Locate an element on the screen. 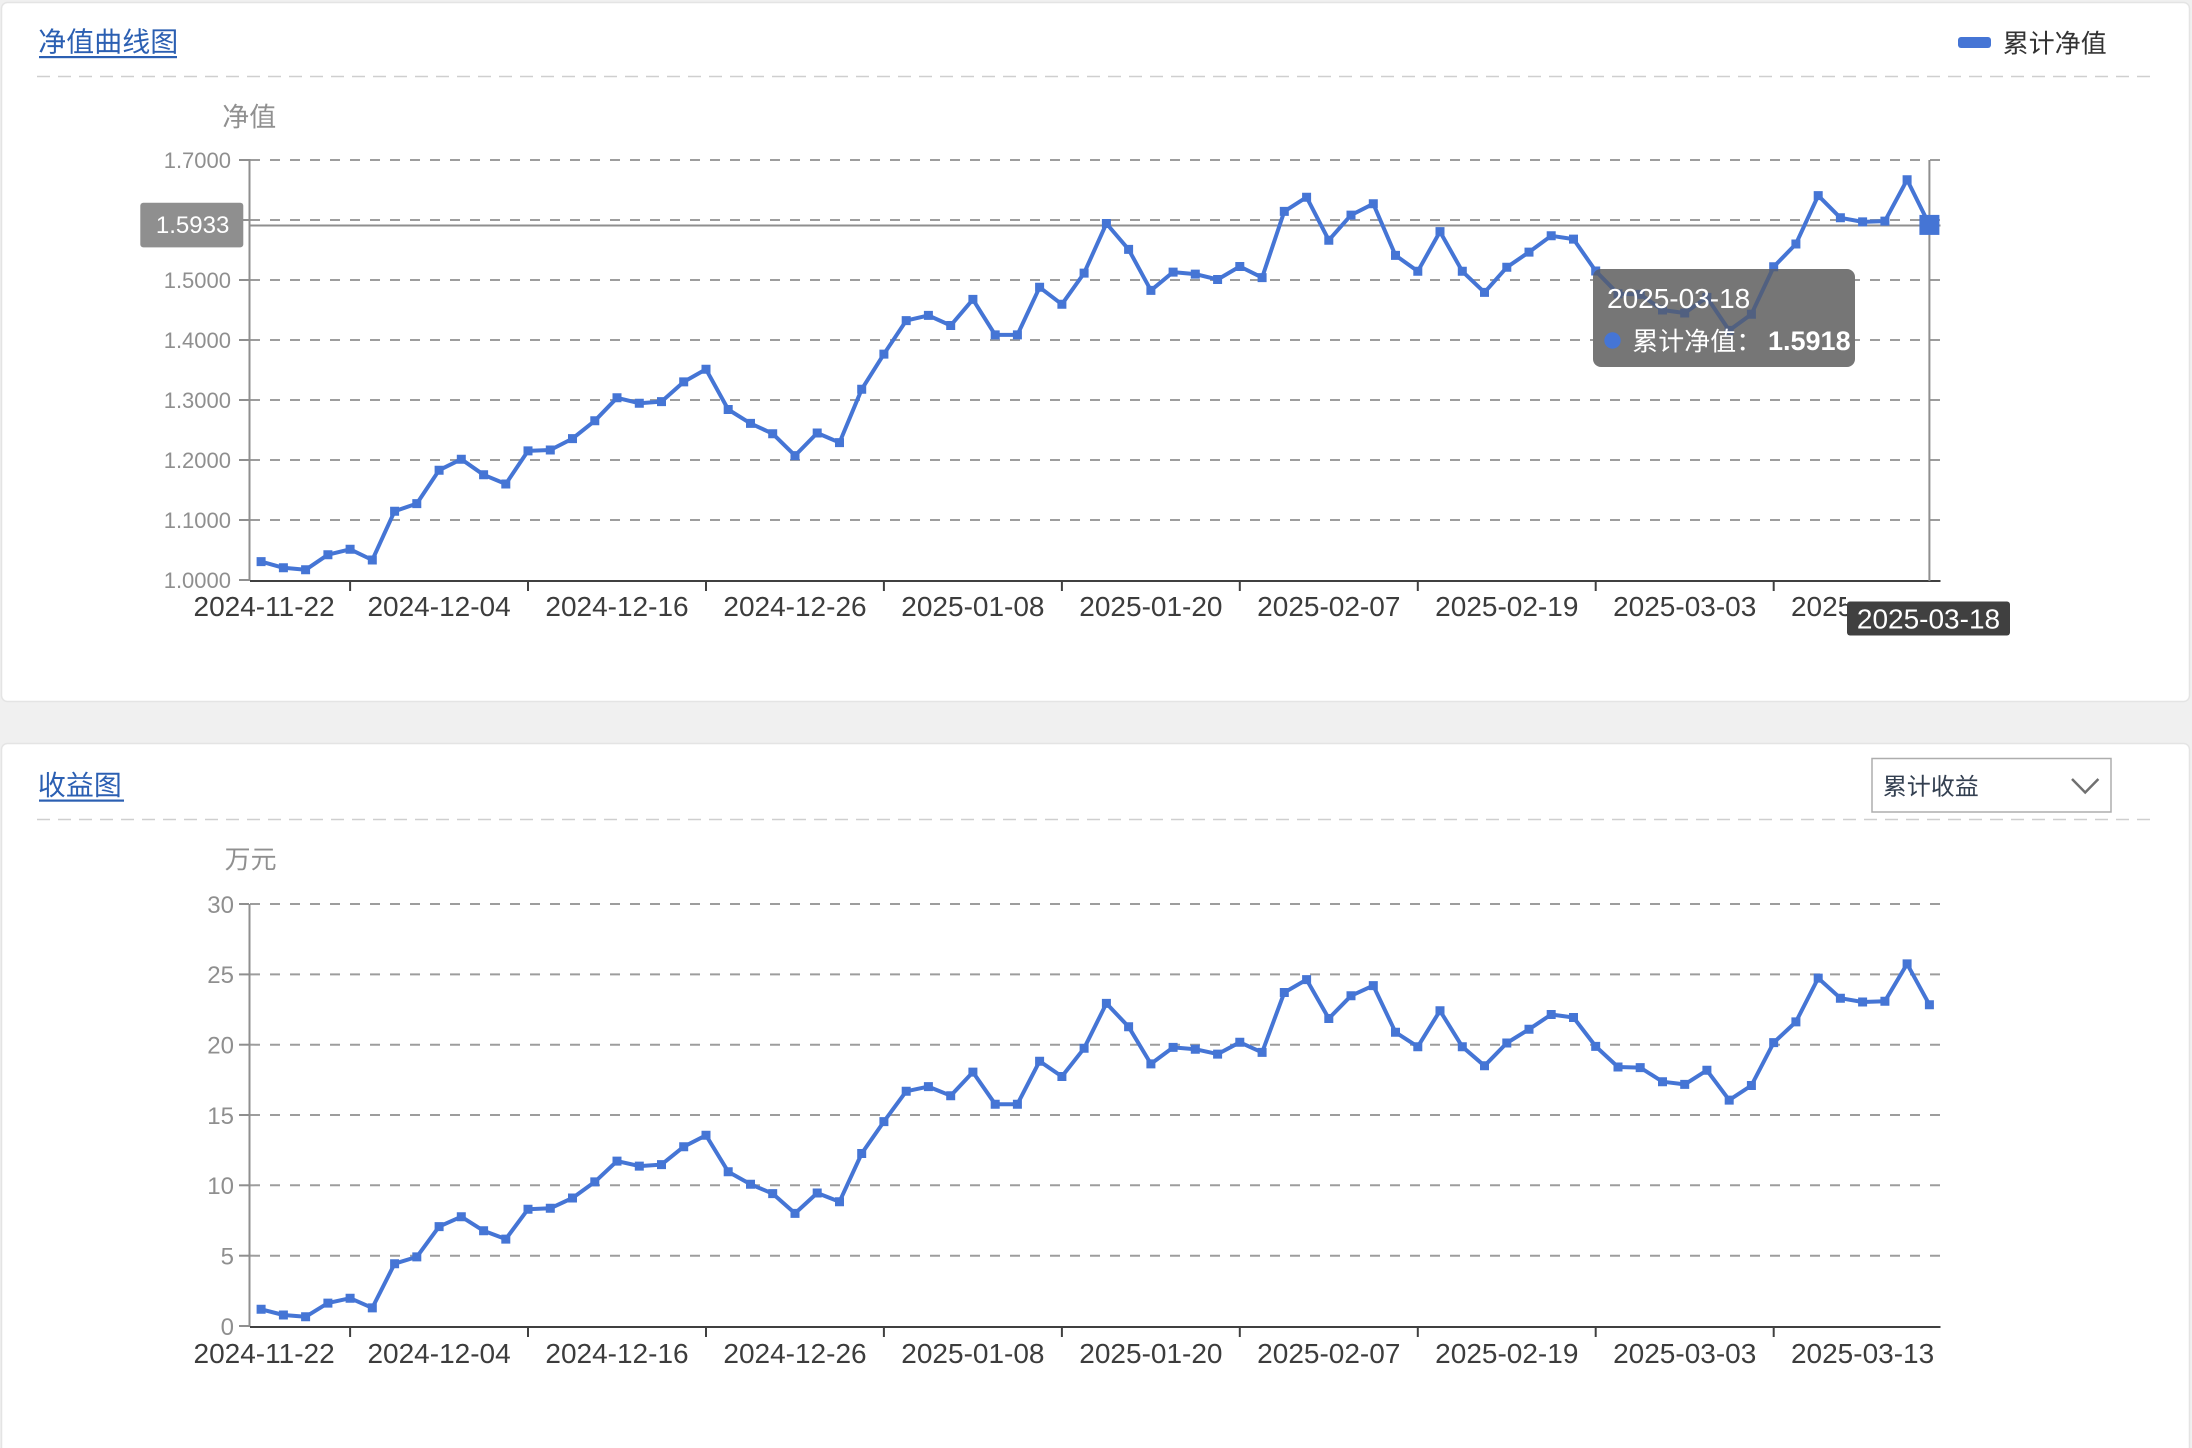 The height and width of the screenshot is (1448, 2192). svg-text: 1.2000 is located at coordinates (197, 460).